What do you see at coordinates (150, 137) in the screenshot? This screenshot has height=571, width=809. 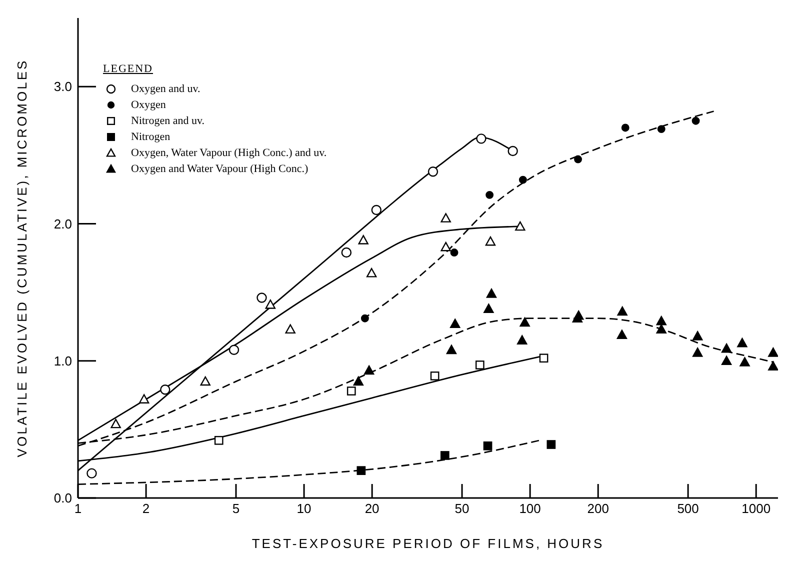 I see `legend-label: Nitrogen` at bounding box center [150, 137].